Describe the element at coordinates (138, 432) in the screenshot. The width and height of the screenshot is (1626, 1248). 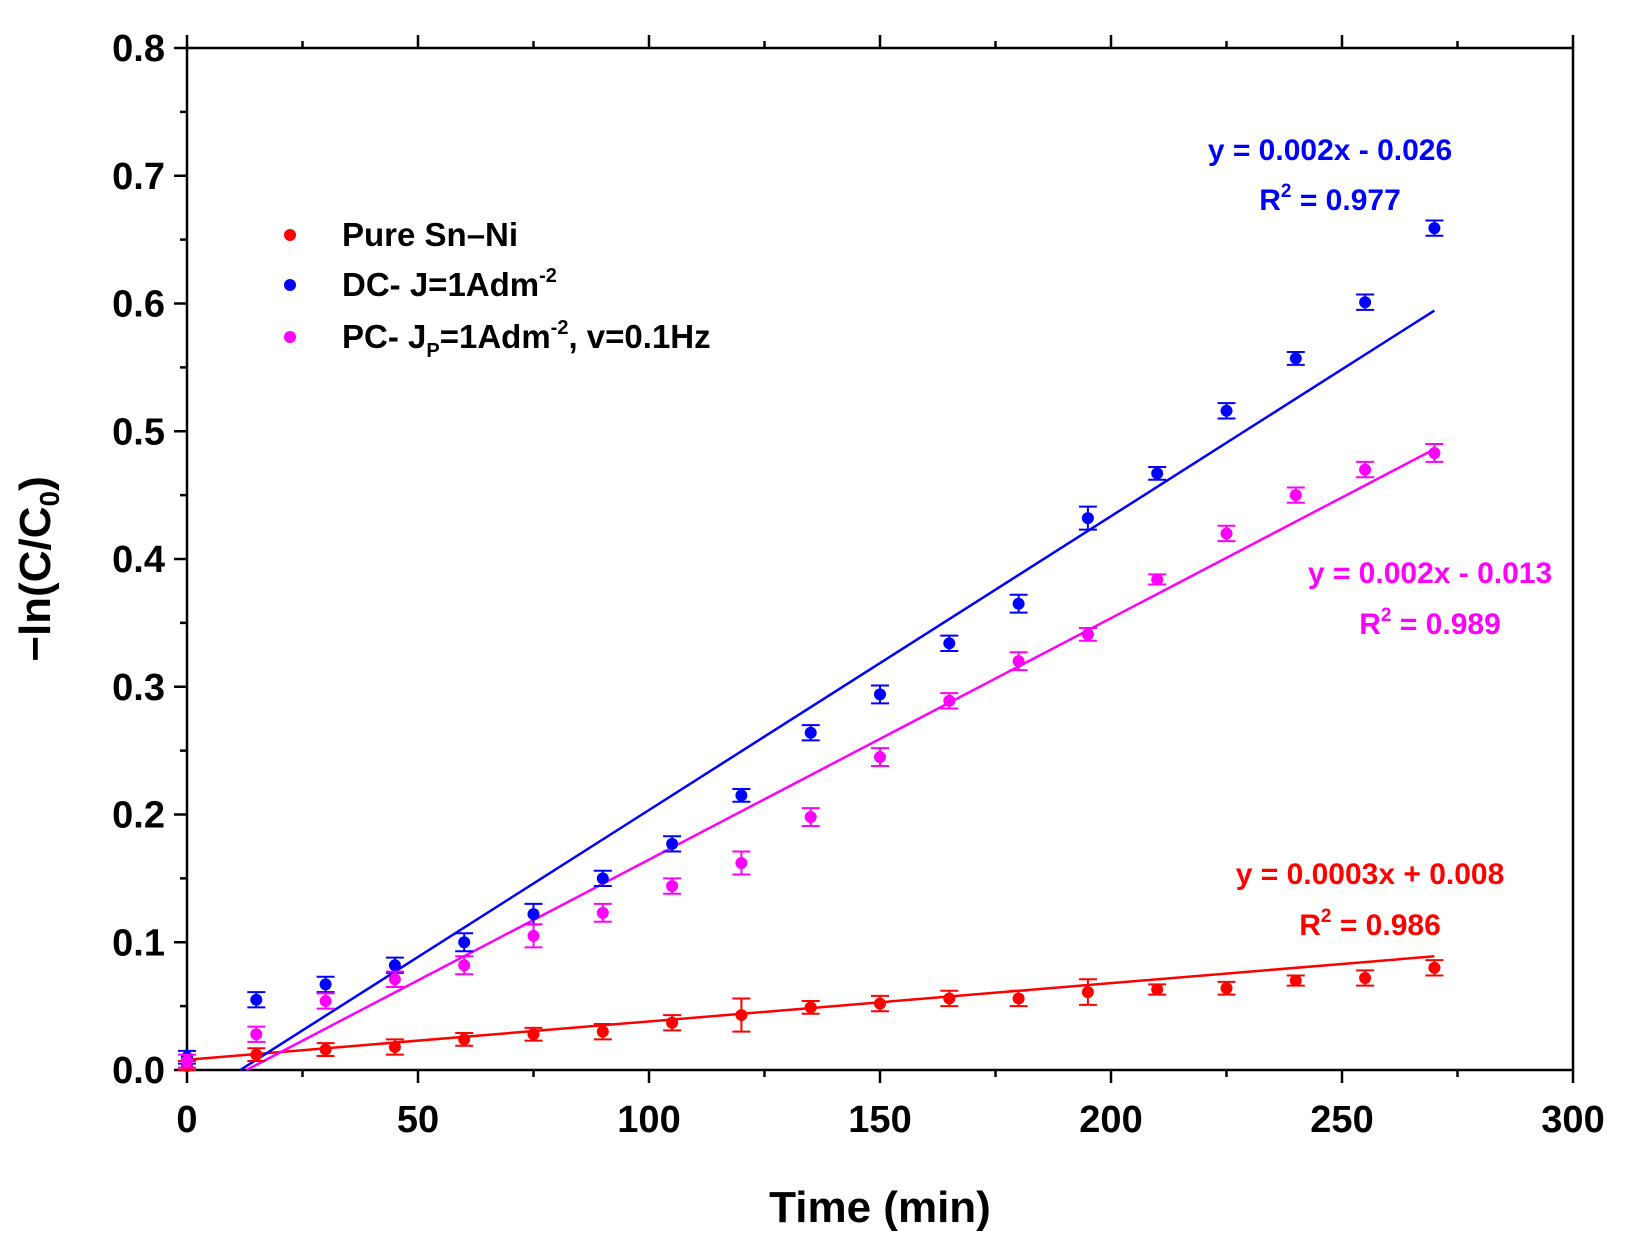
I see `y-tick-label: 0.5` at that location.